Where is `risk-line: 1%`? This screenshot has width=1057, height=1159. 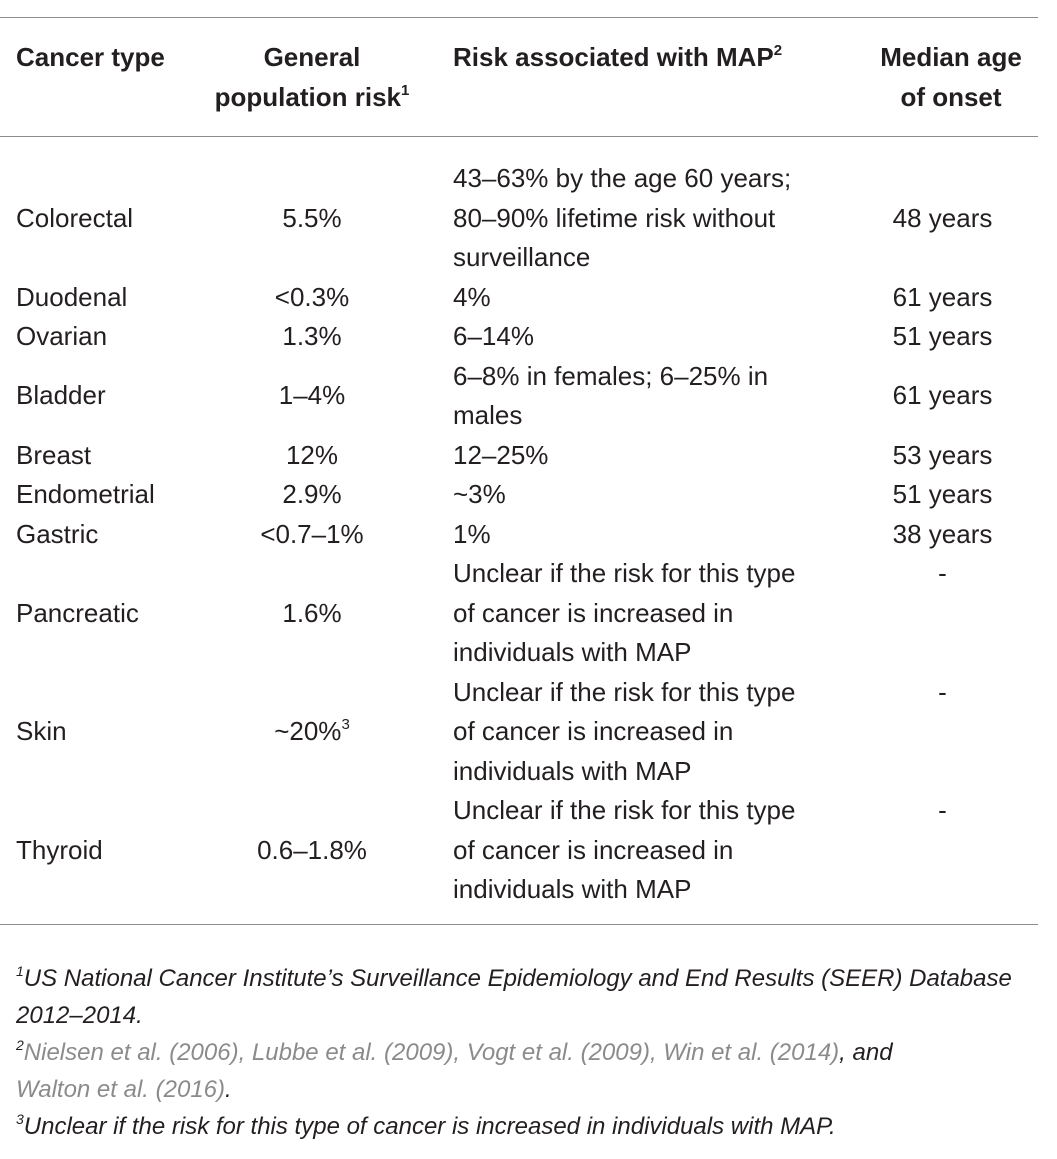
risk-line: 1% is located at coordinates (472, 533).